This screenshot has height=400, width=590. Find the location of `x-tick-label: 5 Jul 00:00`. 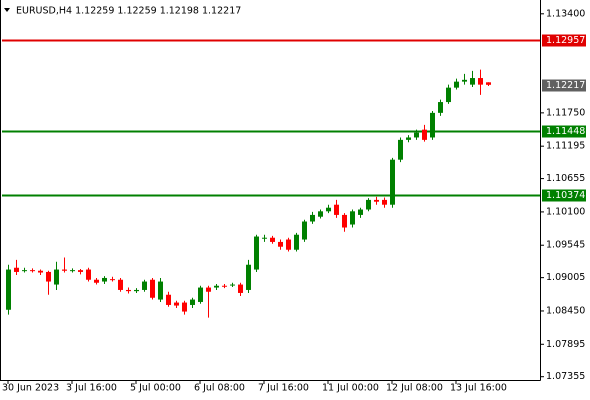

x-tick-label: 5 Jul 00:00 is located at coordinates (155, 388).